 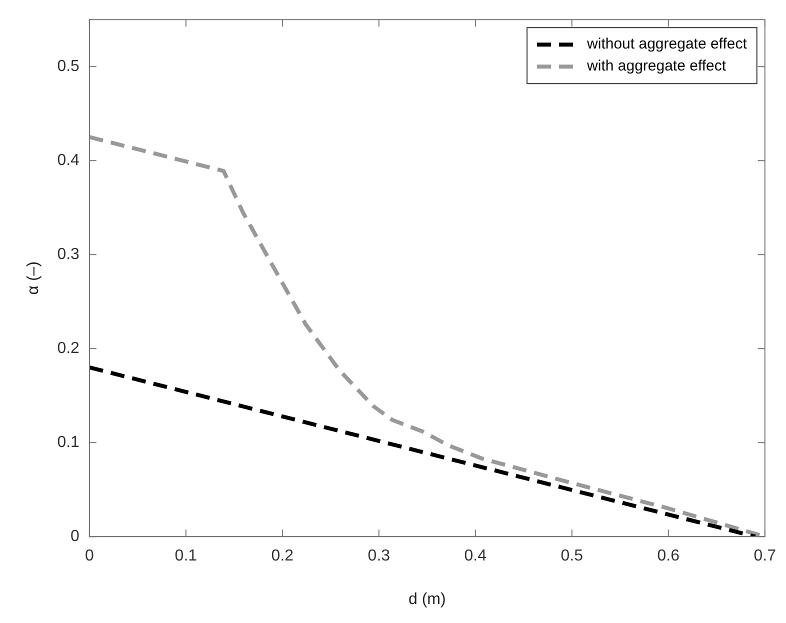 What do you see at coordinates (427, 599) in the screenshot?
I see `x-axis-title: d (m)` at bounding box center [427, 599].